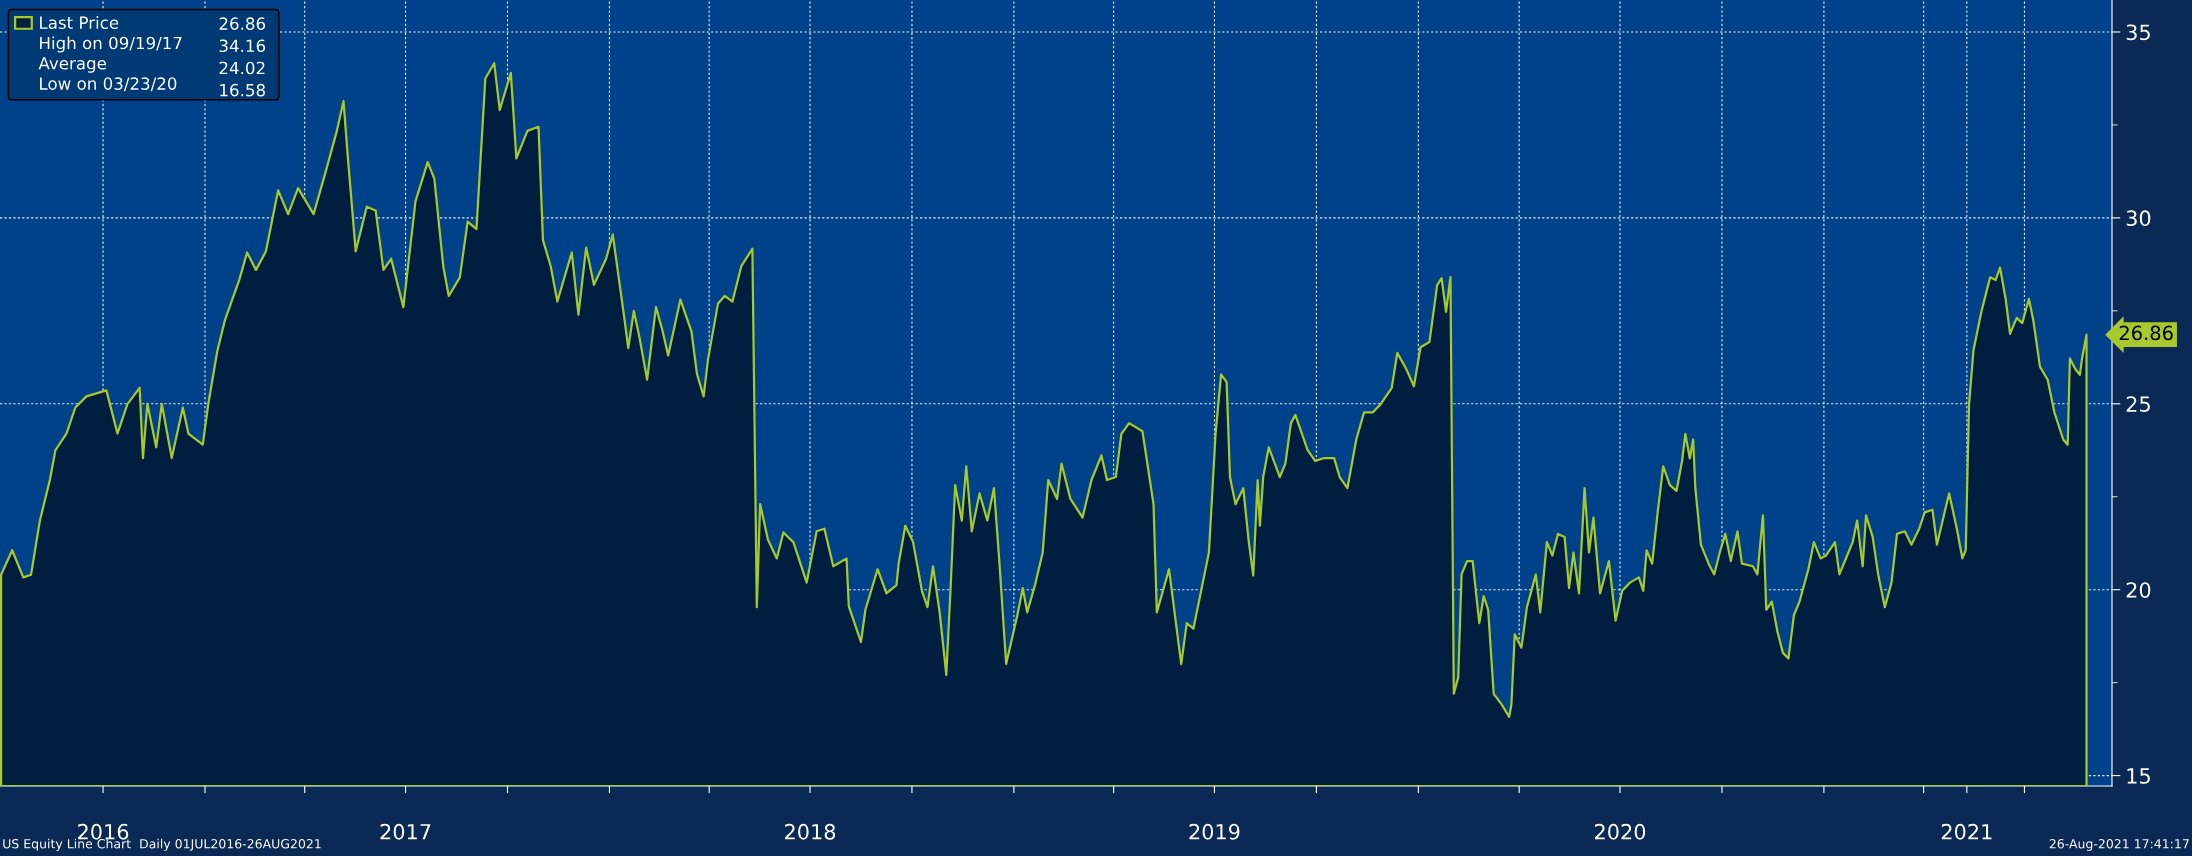 This screenshot has width=2192, height=856. What do you see at coordinates (405, 831) in the screenshot?
I see `x-tick-label: 2017` at bounding box center [405, 831].